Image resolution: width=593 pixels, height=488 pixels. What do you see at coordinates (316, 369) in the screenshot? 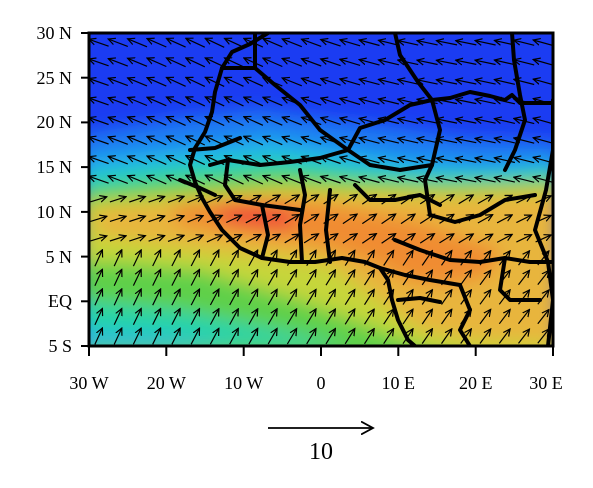
I see `x-axis: 30 W 20 W 10 W 0 10 E 20 E 30 E` at bounding box center [316, 369].